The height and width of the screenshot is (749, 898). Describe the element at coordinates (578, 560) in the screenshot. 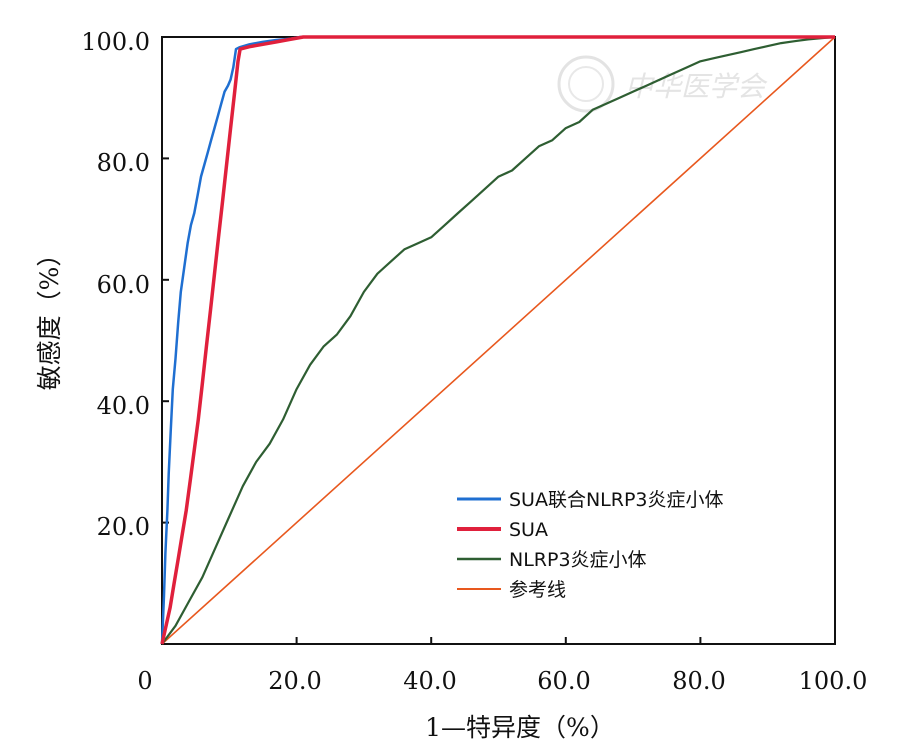

I see `legend-label-nlrp3: NLRP3炎症小体` at that location.